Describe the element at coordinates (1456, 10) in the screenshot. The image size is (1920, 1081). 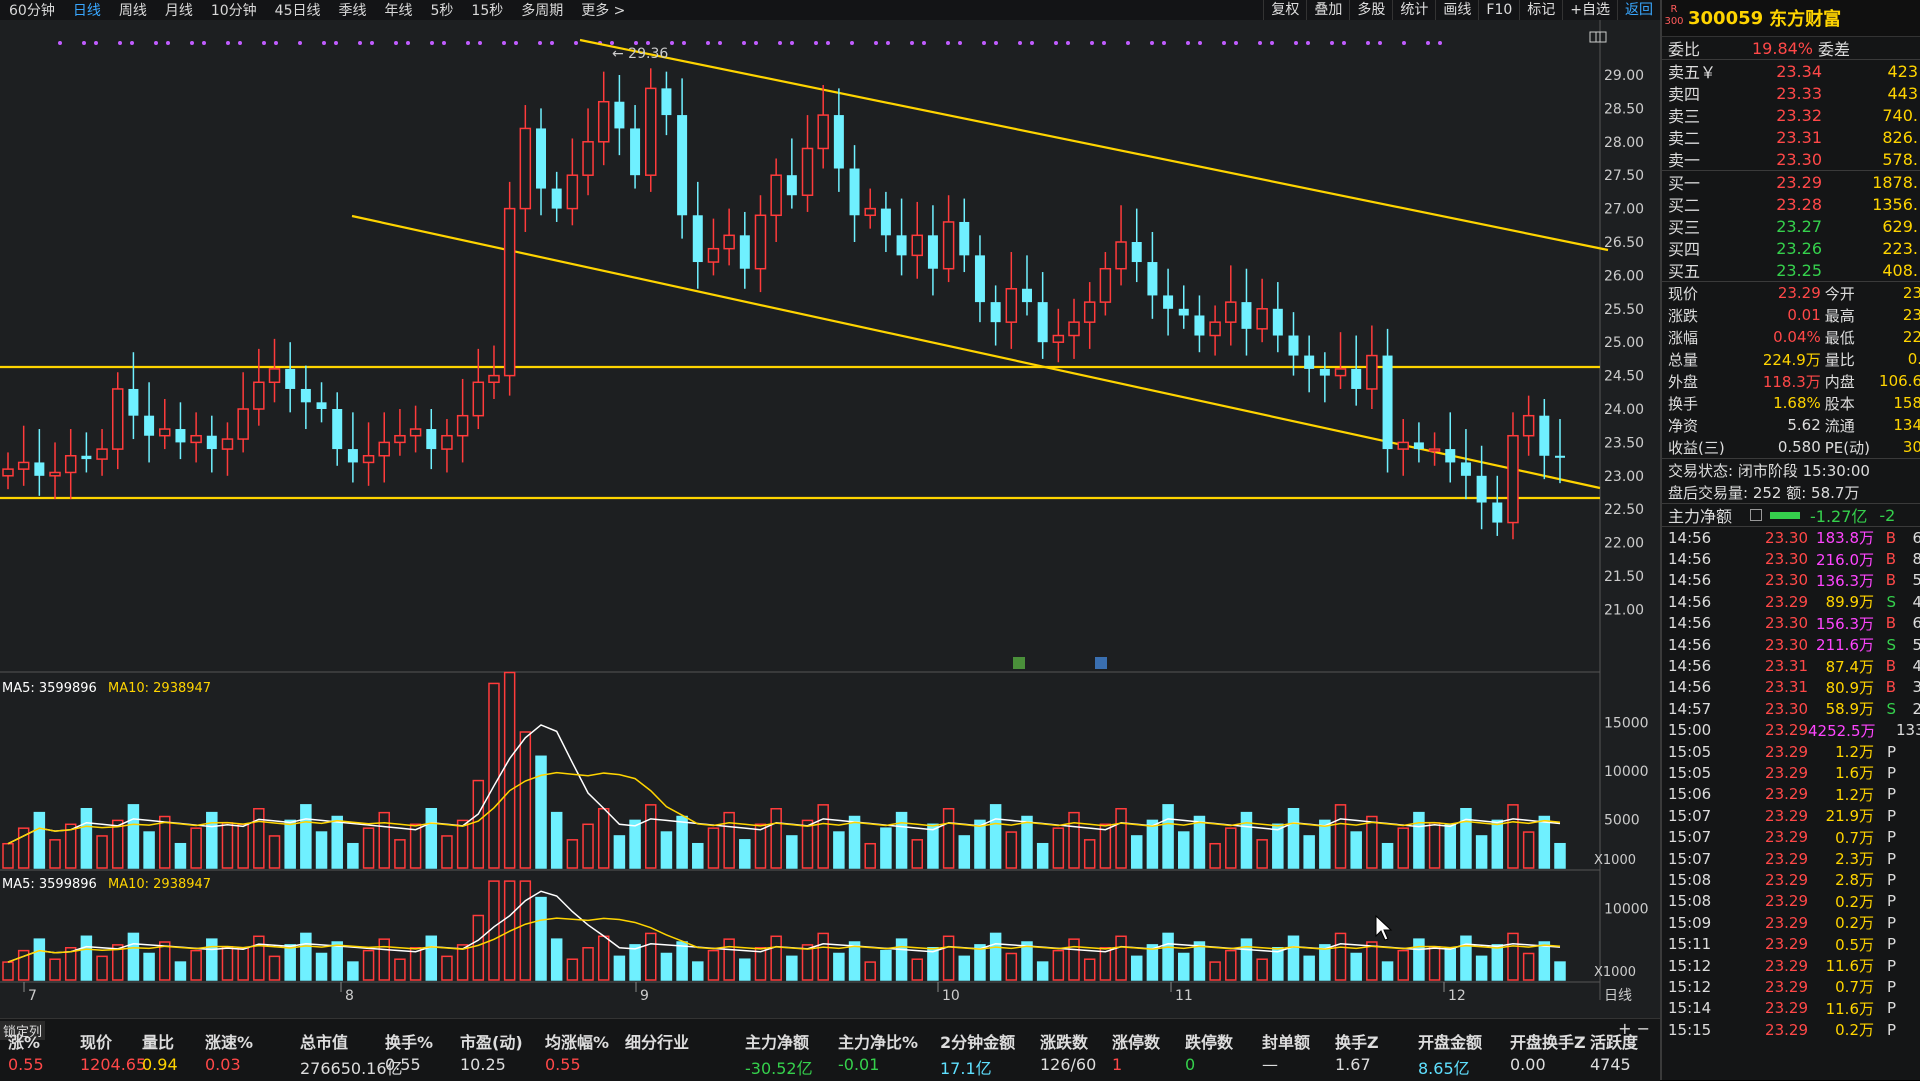
I see `tool-button-4: 画线` at that location.